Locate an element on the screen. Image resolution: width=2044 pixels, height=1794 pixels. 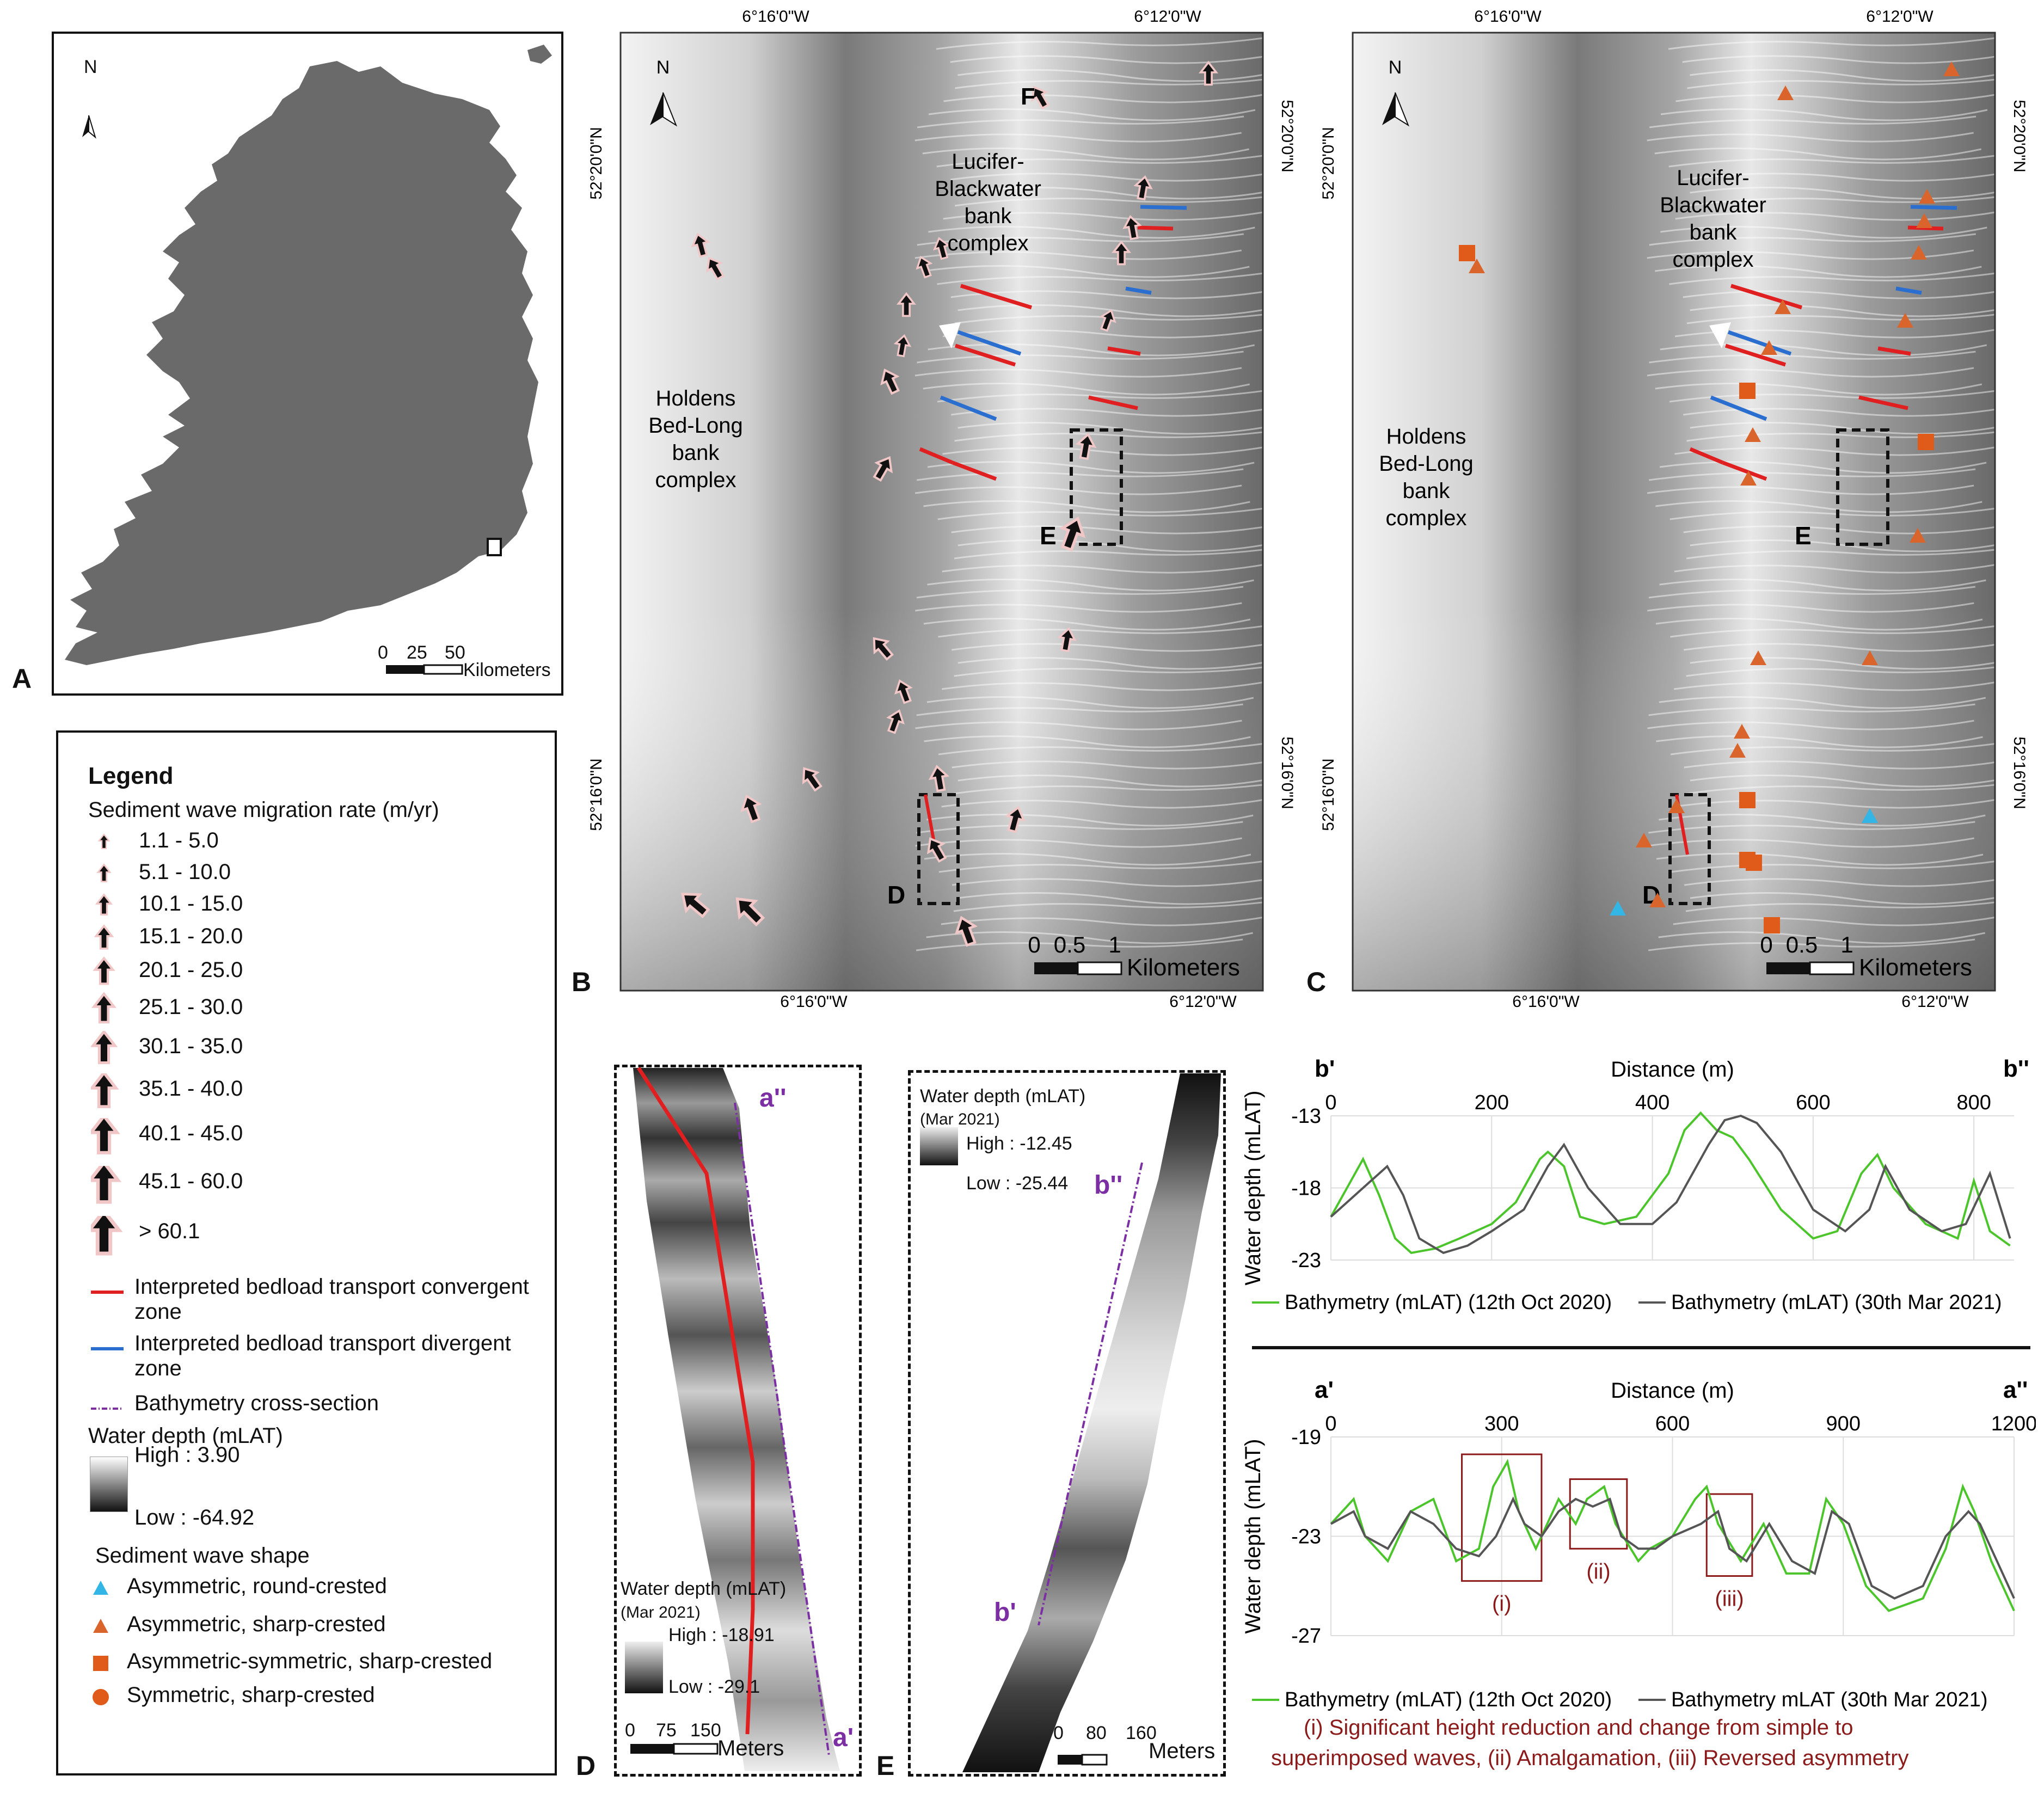
zoom-box-e is located at coordinates (1096, 487).